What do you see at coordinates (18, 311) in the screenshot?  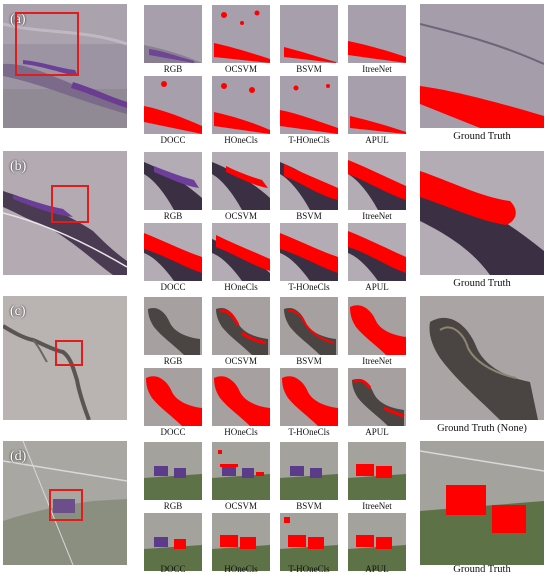 I see `panel-letter: (c)` at bounding box center [18, 311].